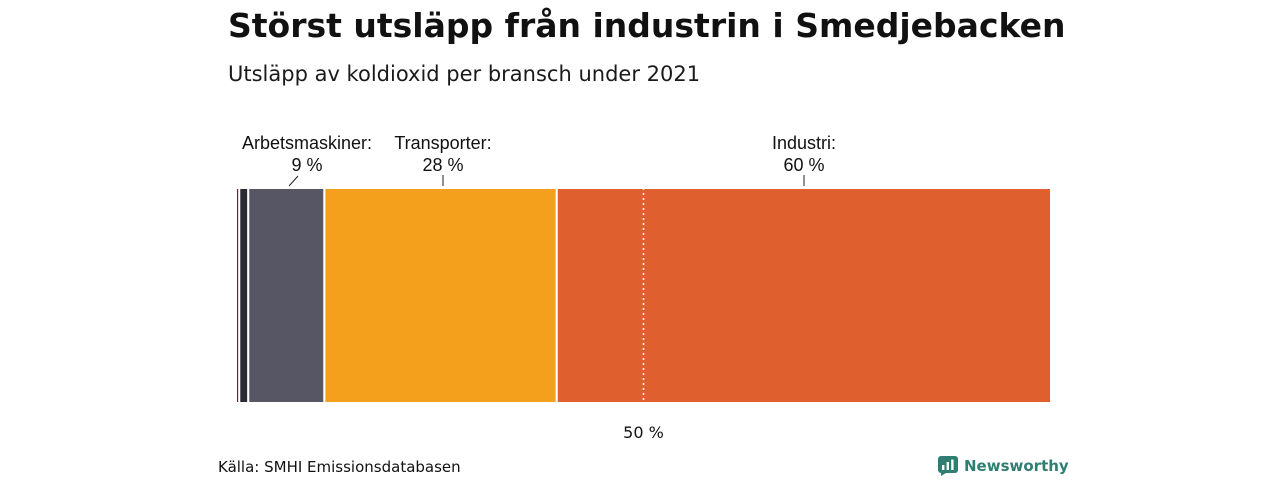 The height and width of the screenshot is (480, 1280). What do you see at coordinates (307, 143) in the screenshot?
I see `segment-category-label: Arbetsmaskiner:` at bounding box center [307, 143].